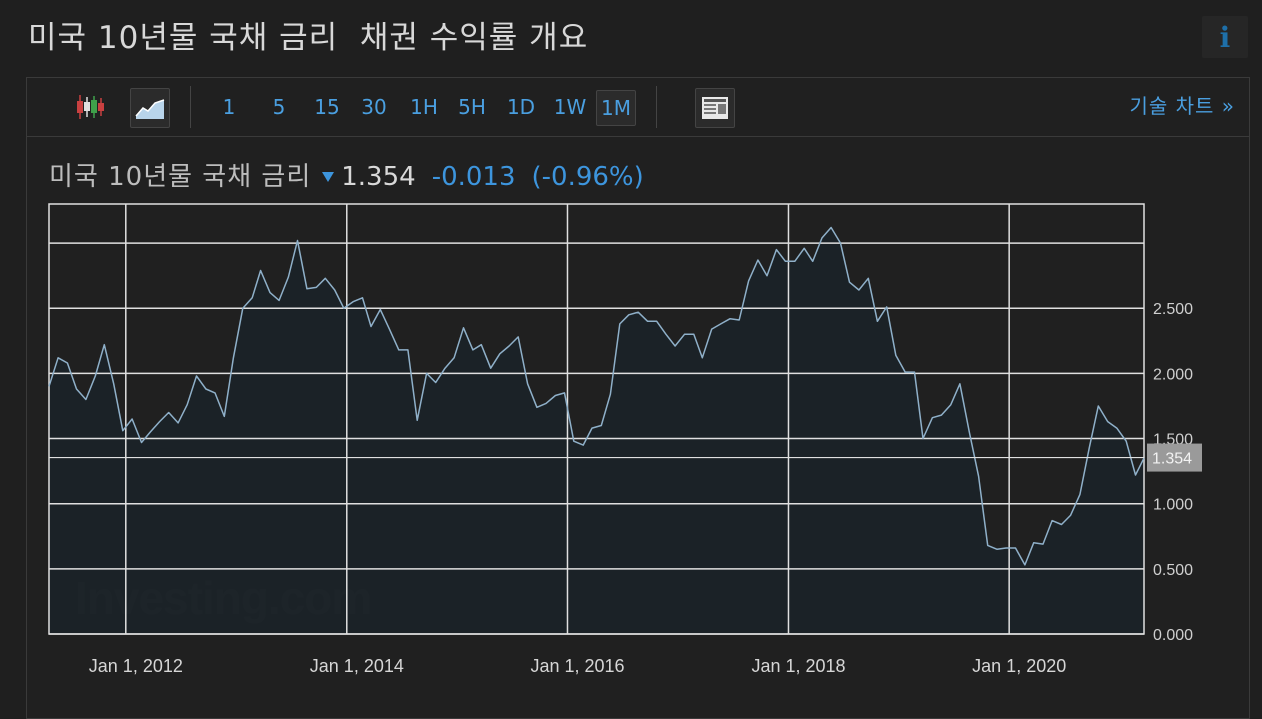  What do you see at coordinates (1173, 309) in the screenshot?
I see `y-tick-label: 2.500` at bounding box center [1173, 309].